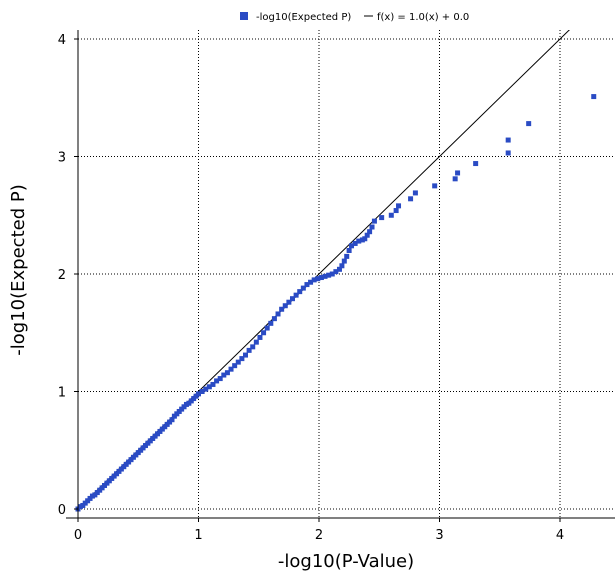  I want to click on legend: -log10(Expected P) f(x) = 1.0(x) + 0.0, so click(354, 17).